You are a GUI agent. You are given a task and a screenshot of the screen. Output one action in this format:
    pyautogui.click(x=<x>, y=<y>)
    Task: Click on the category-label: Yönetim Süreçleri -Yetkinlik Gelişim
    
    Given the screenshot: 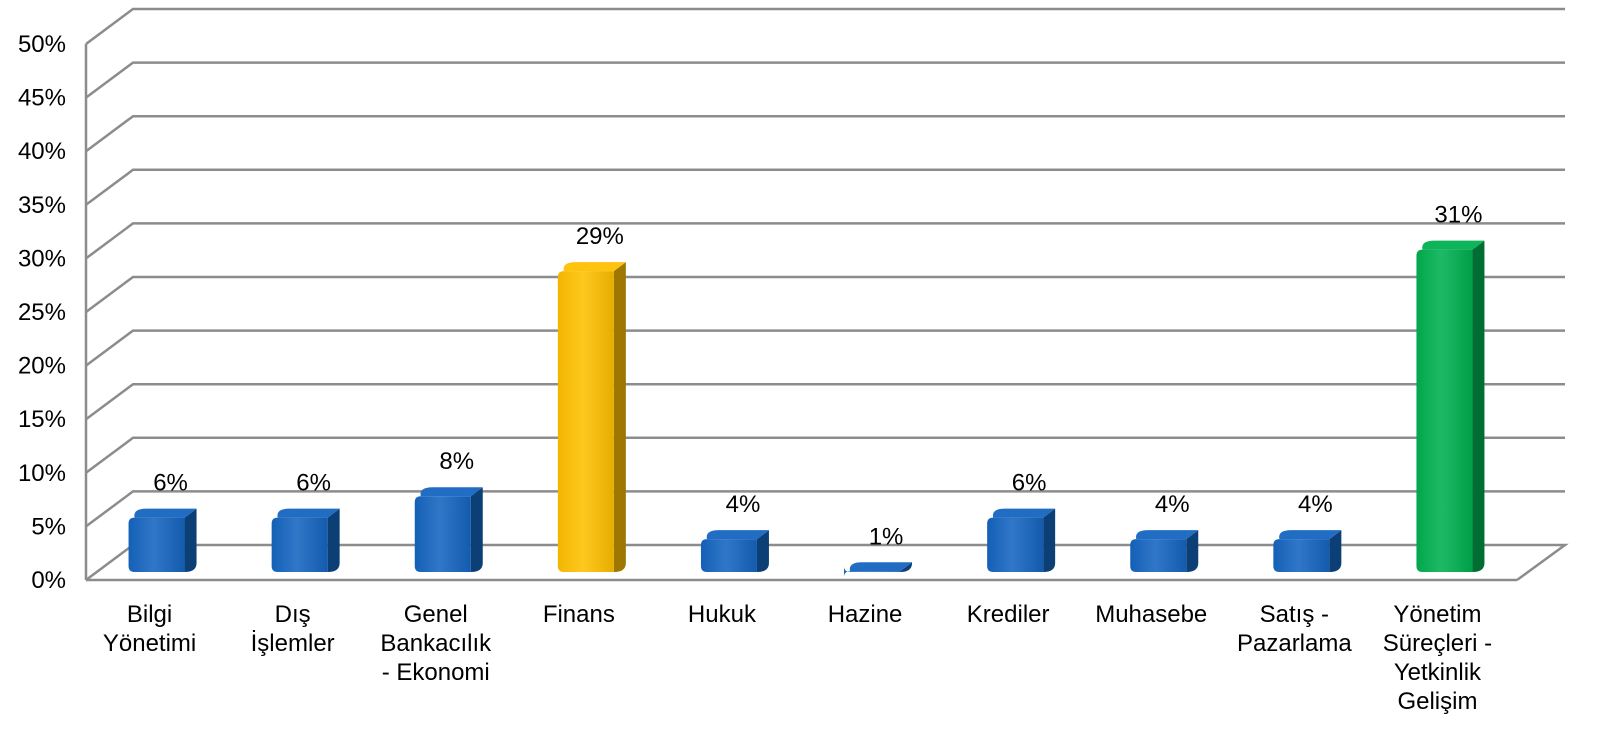 What is the action you would take?
    pyautogui.click(x=1437, y=658)
    